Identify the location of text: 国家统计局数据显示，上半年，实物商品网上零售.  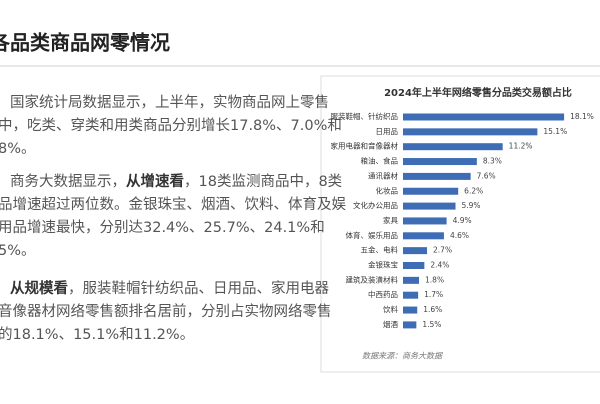
(169, 102).